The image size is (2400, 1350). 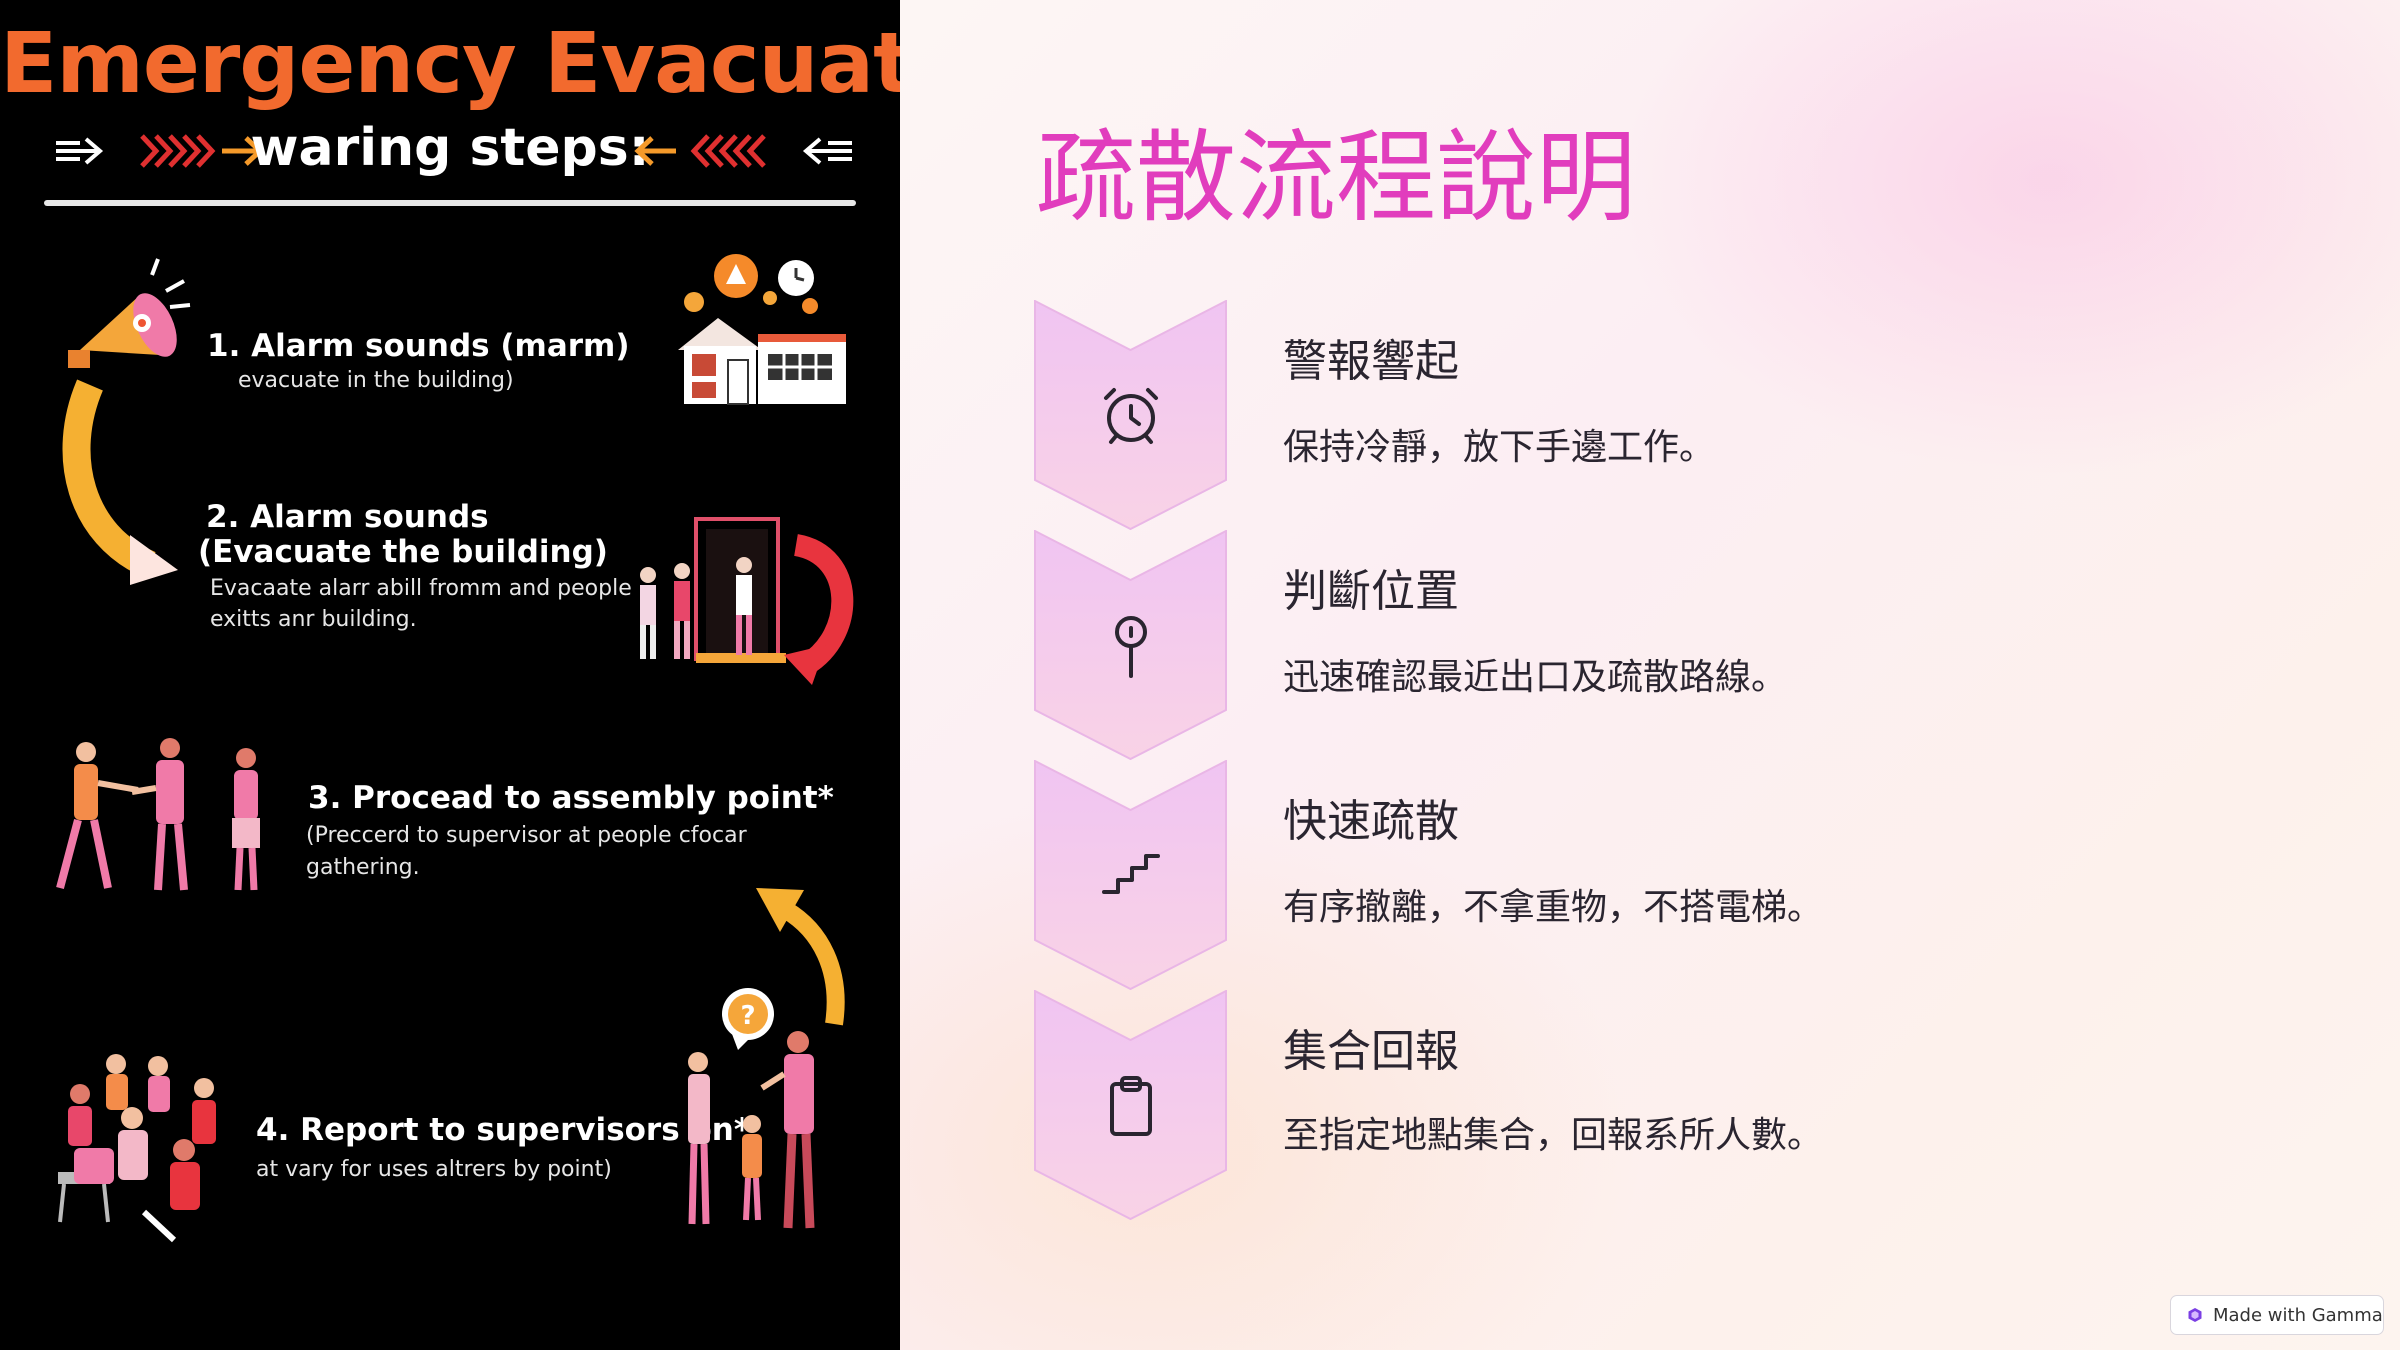 What do you see at coordinates (751, 1108) in the screenshot?
I see `question-conversation-icon: ?` at bounding box center [751, 1108].